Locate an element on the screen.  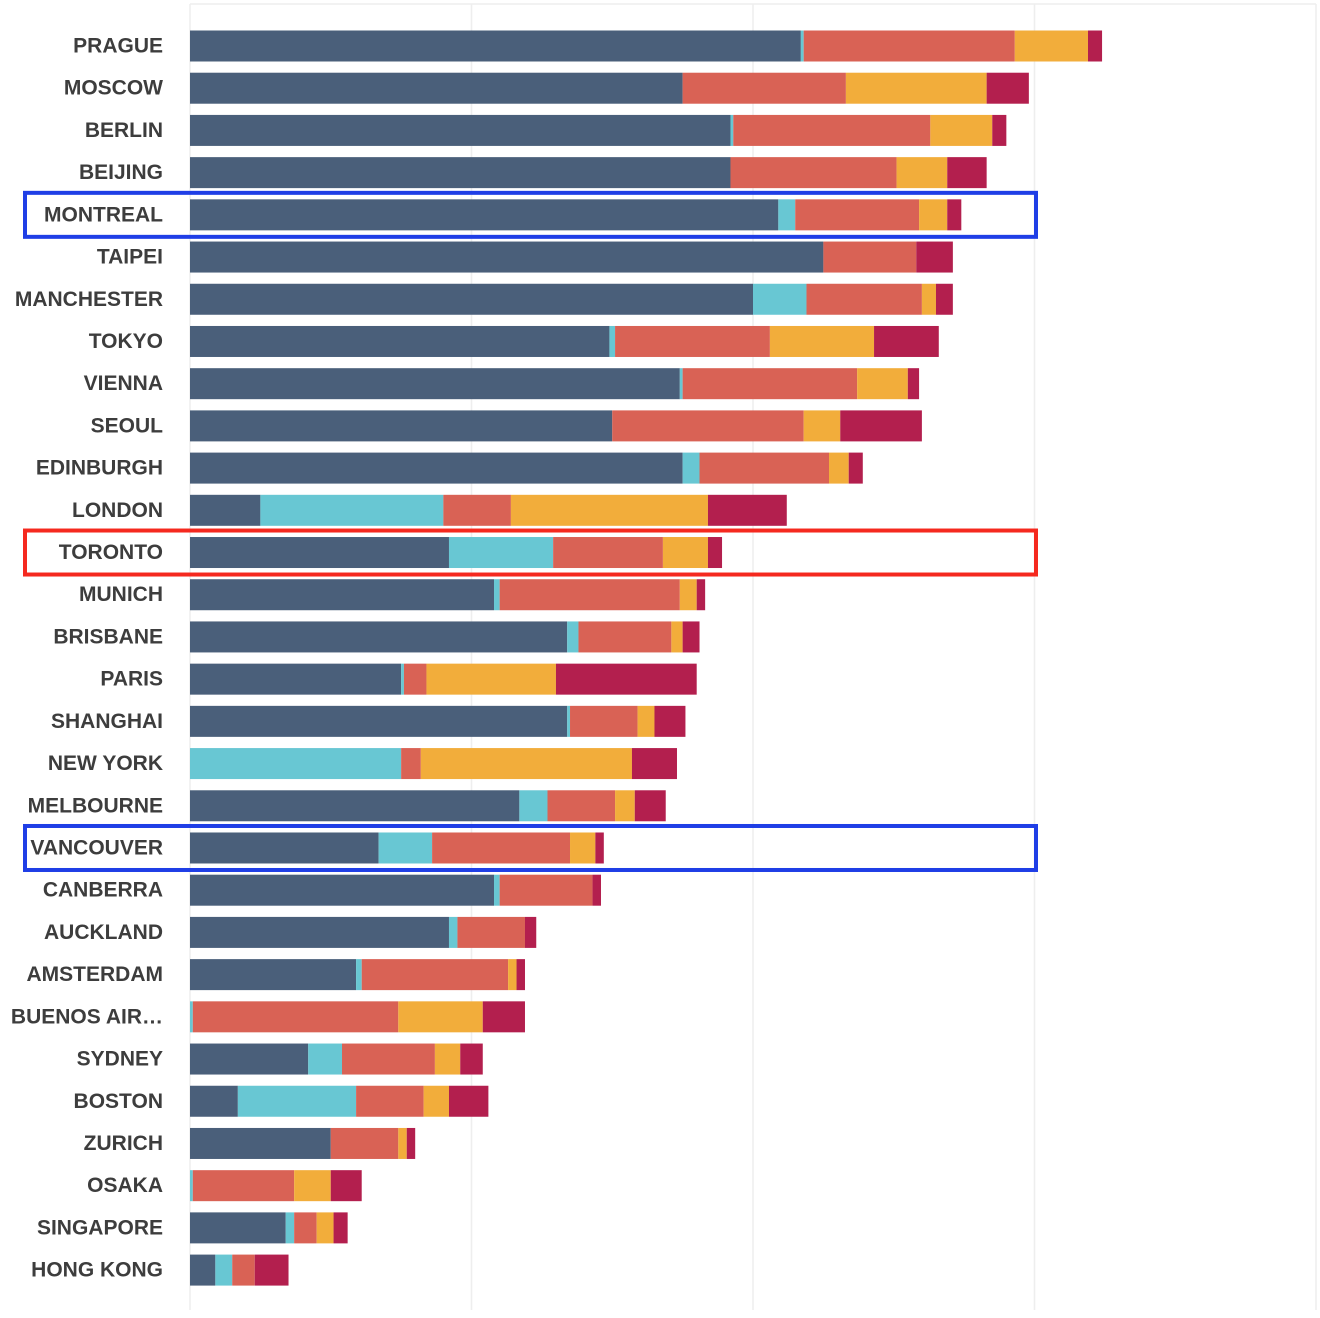
category-label: BRISBANE is located at coordinates (108, 636).